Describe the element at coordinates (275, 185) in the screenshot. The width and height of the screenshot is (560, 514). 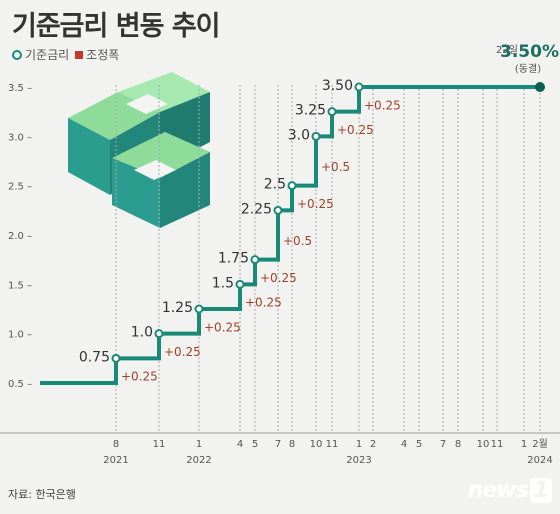
I see `rate-value-label: 2.5` at that location.